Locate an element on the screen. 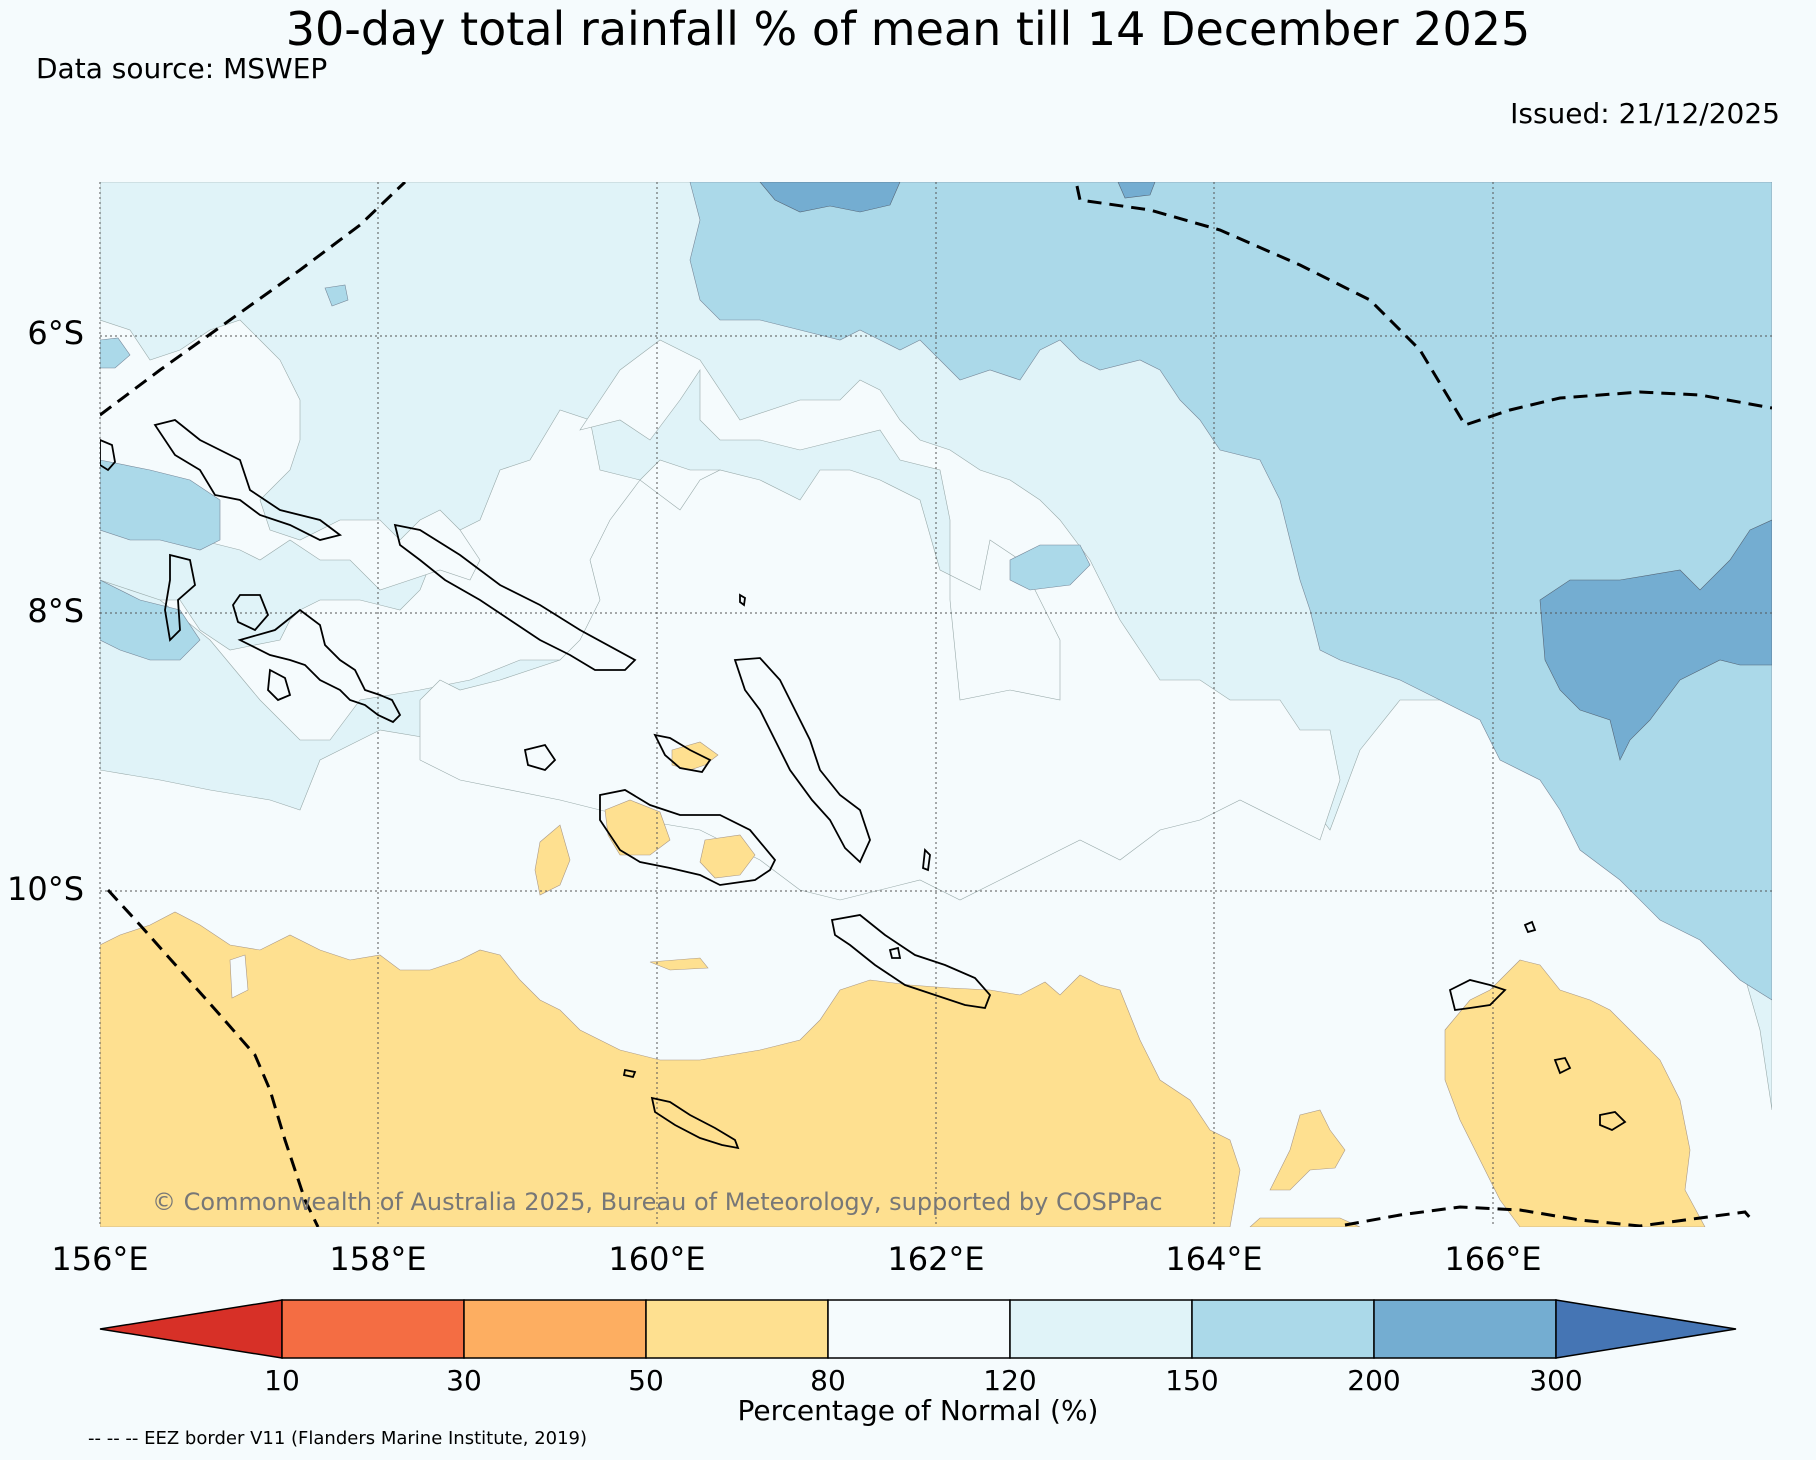 This screenshot has width=1816, height=1460. island-guadalcanal is located at coordinates (688, 837).